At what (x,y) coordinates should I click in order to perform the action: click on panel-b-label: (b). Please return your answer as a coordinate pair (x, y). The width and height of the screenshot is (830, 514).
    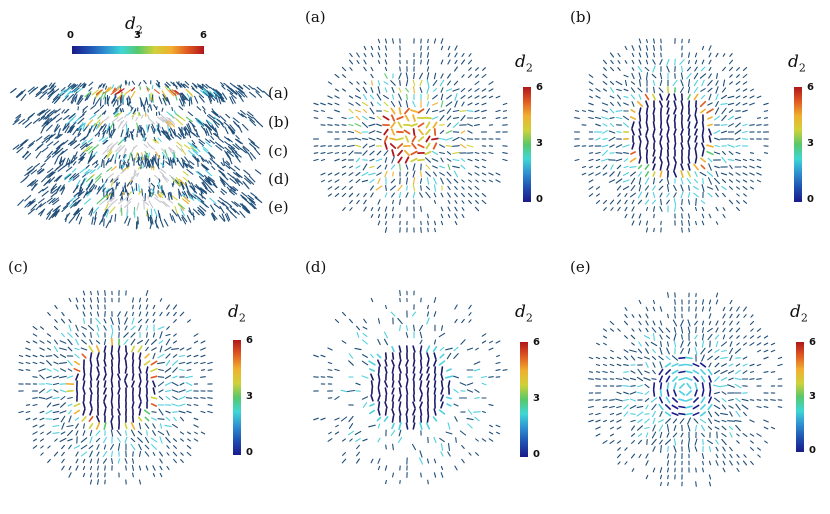
    Looking at the image, I should click on (581, 17).